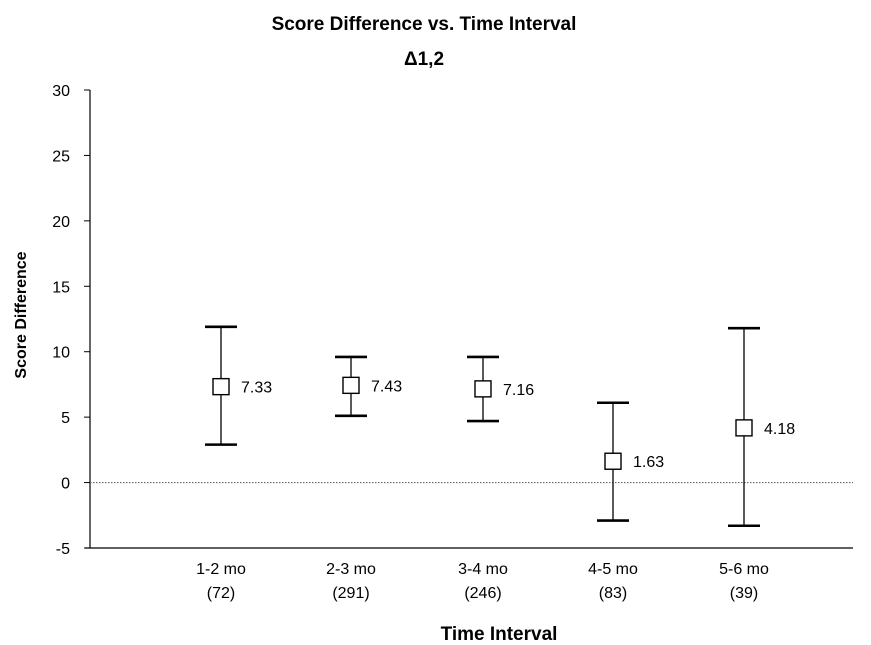 The height and width of the screenshot is (645, 871). What do you see at coordinates (744, 569) in the screenshot?
I see `x-tick-label: 5-6 mo` at bounding box center [744, 569].